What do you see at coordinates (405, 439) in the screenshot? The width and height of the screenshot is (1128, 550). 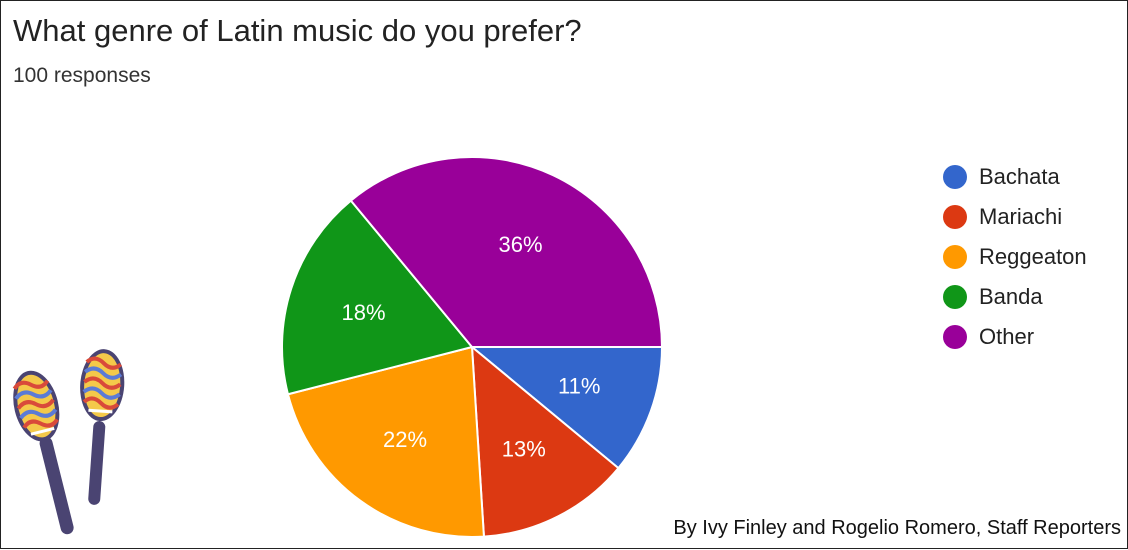 I see `slice-label-reggeaton: 22%` at bounding box center [405, 439].